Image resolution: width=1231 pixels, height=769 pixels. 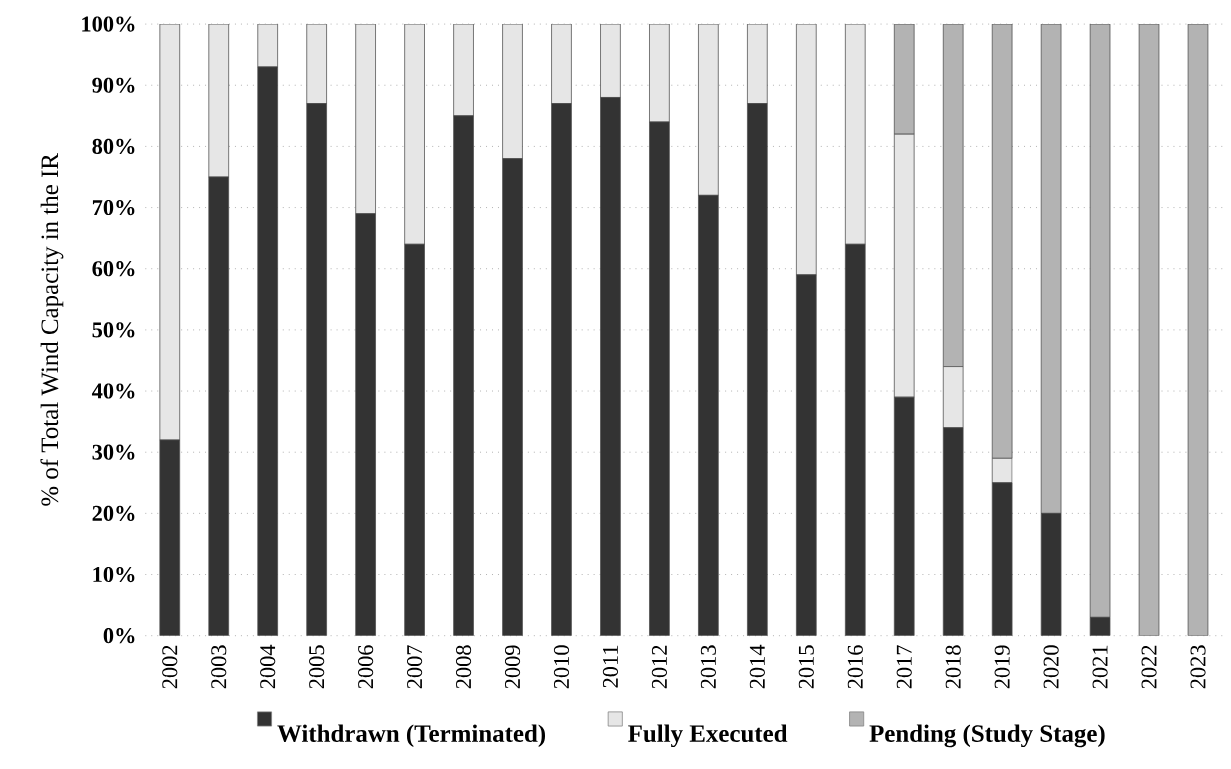 What do you see at coordinates (463, 667) in the screenshot?
I see `x-tick-label: 2008` at bounding box center [463, 667].